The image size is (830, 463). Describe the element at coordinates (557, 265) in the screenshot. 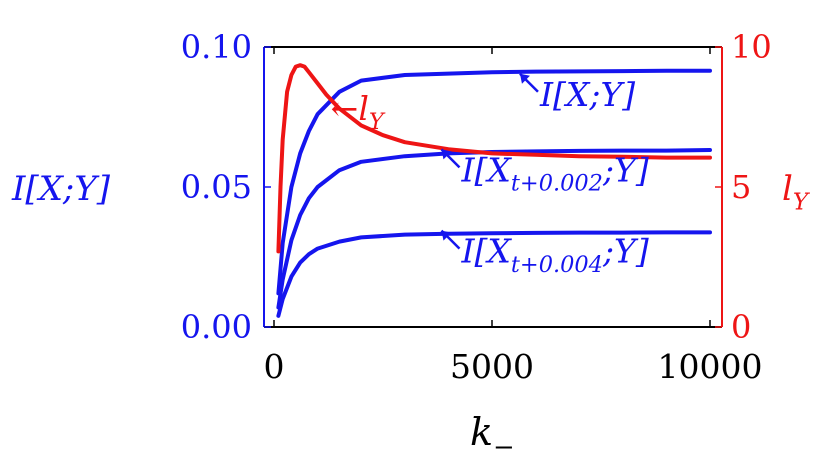

I see `annotation-label-3-part: t+0.004` at that location.